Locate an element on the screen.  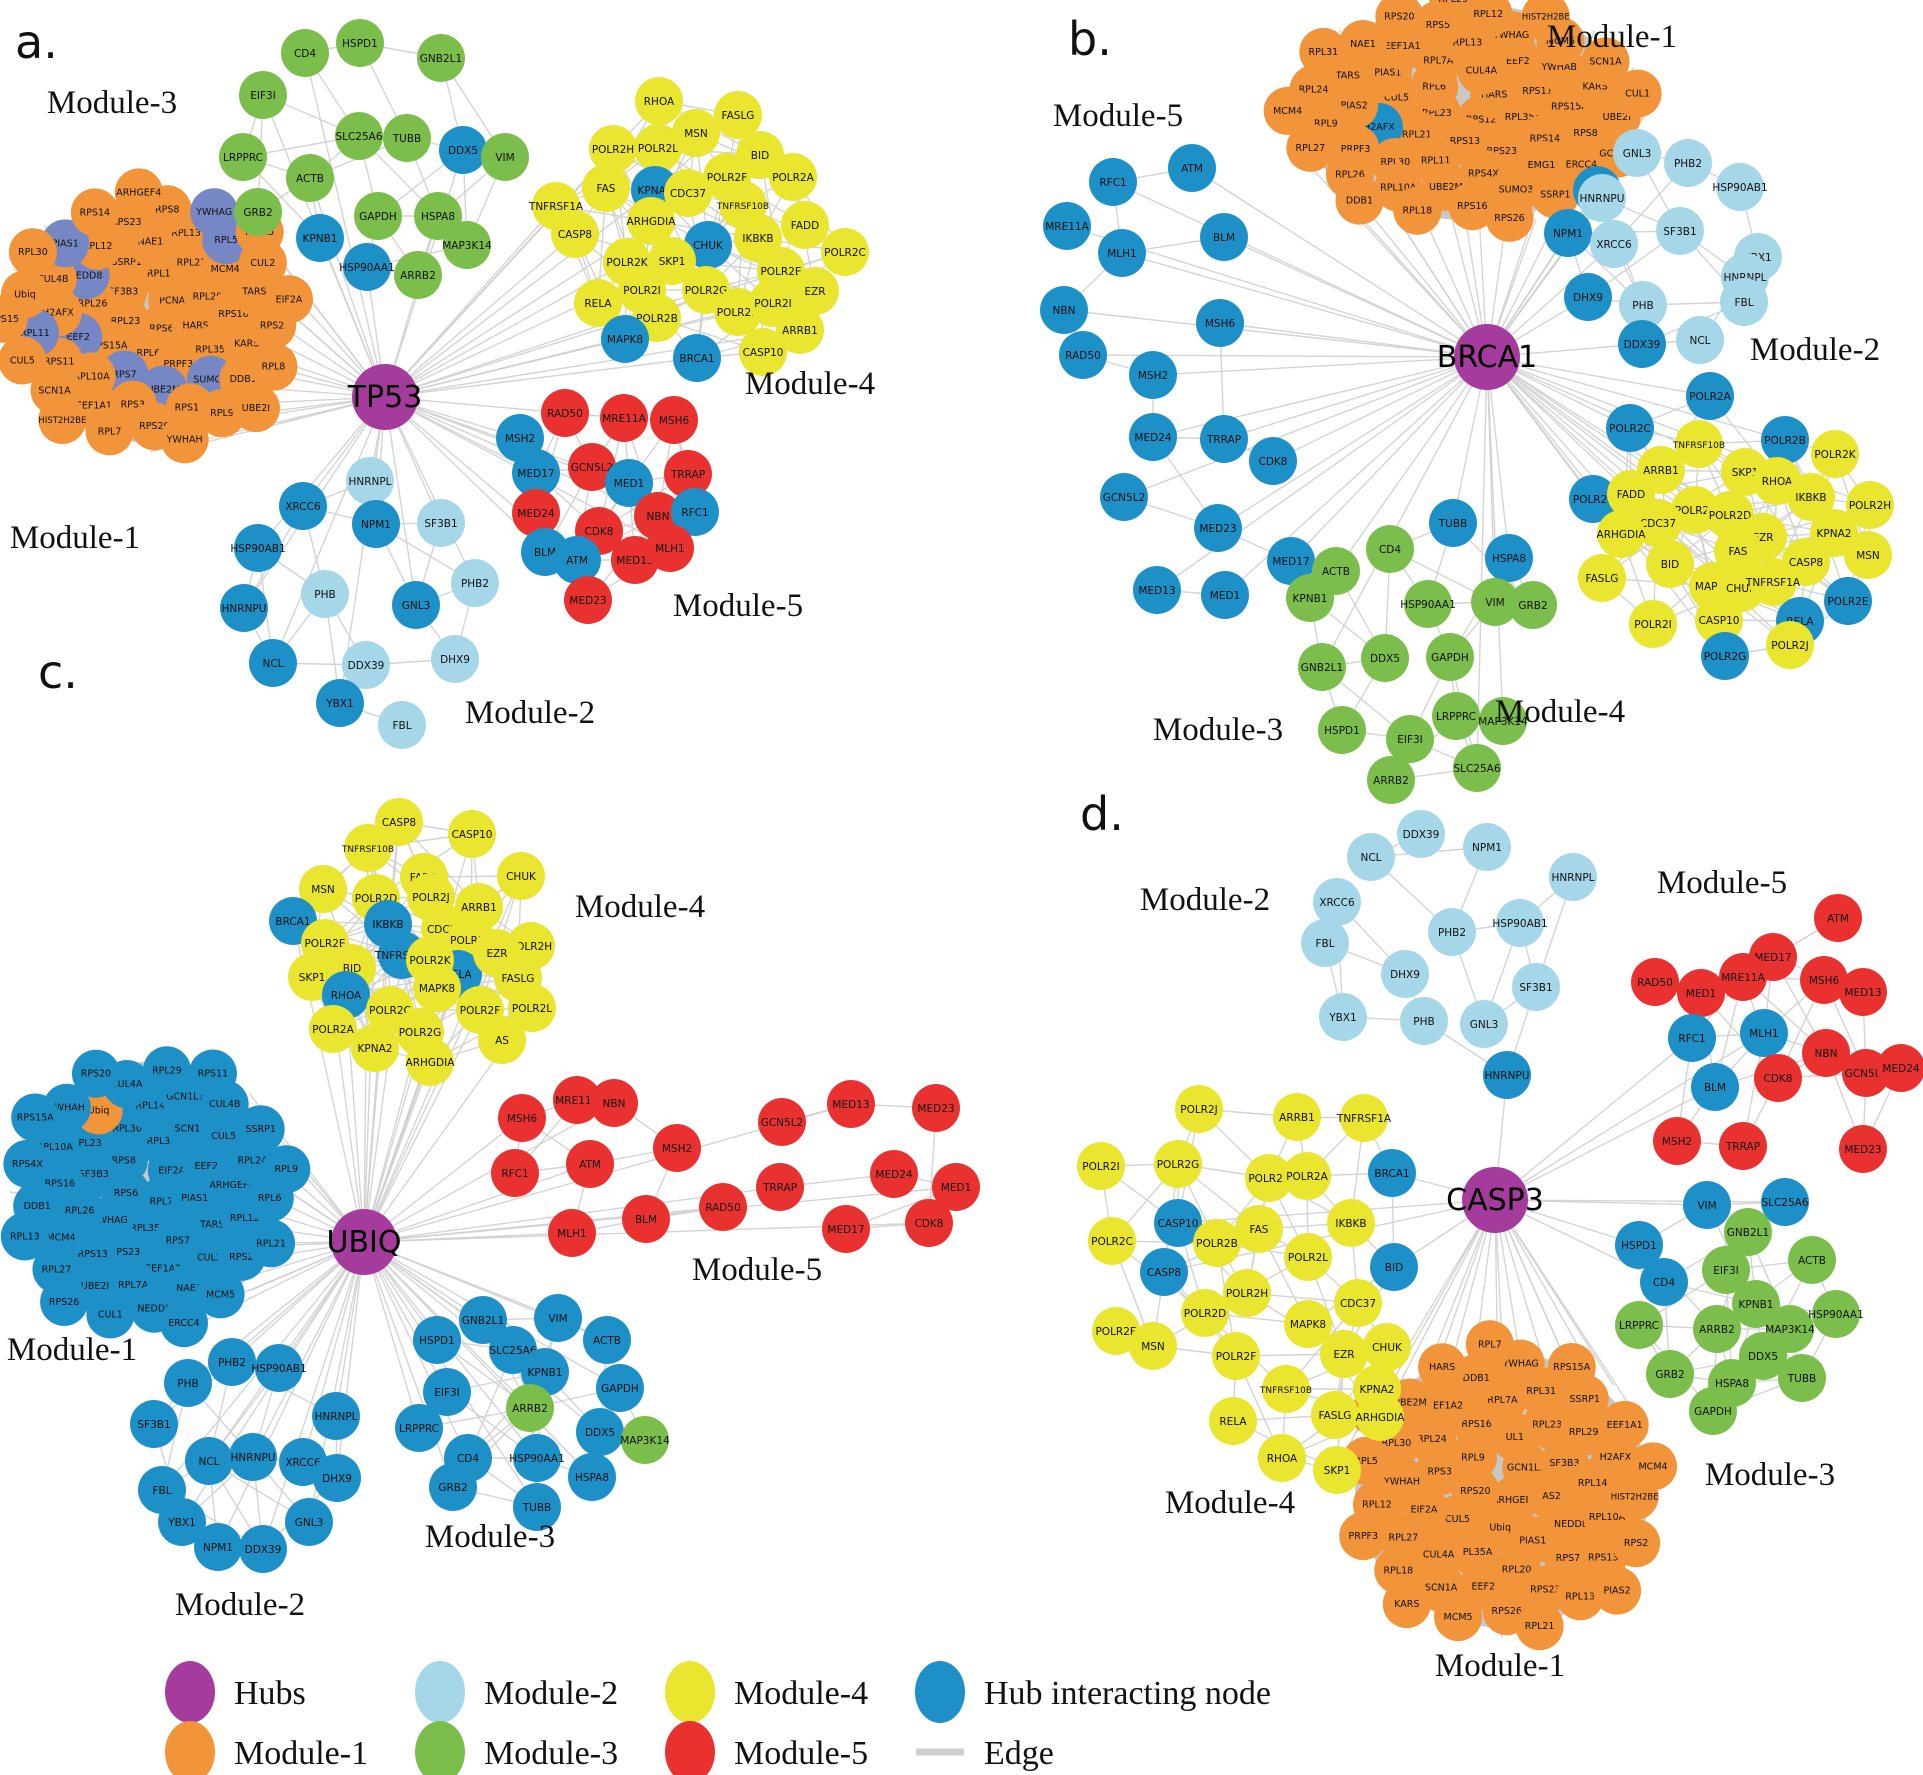
node-MED13: MED13 is located at coordinates (1863, 992).